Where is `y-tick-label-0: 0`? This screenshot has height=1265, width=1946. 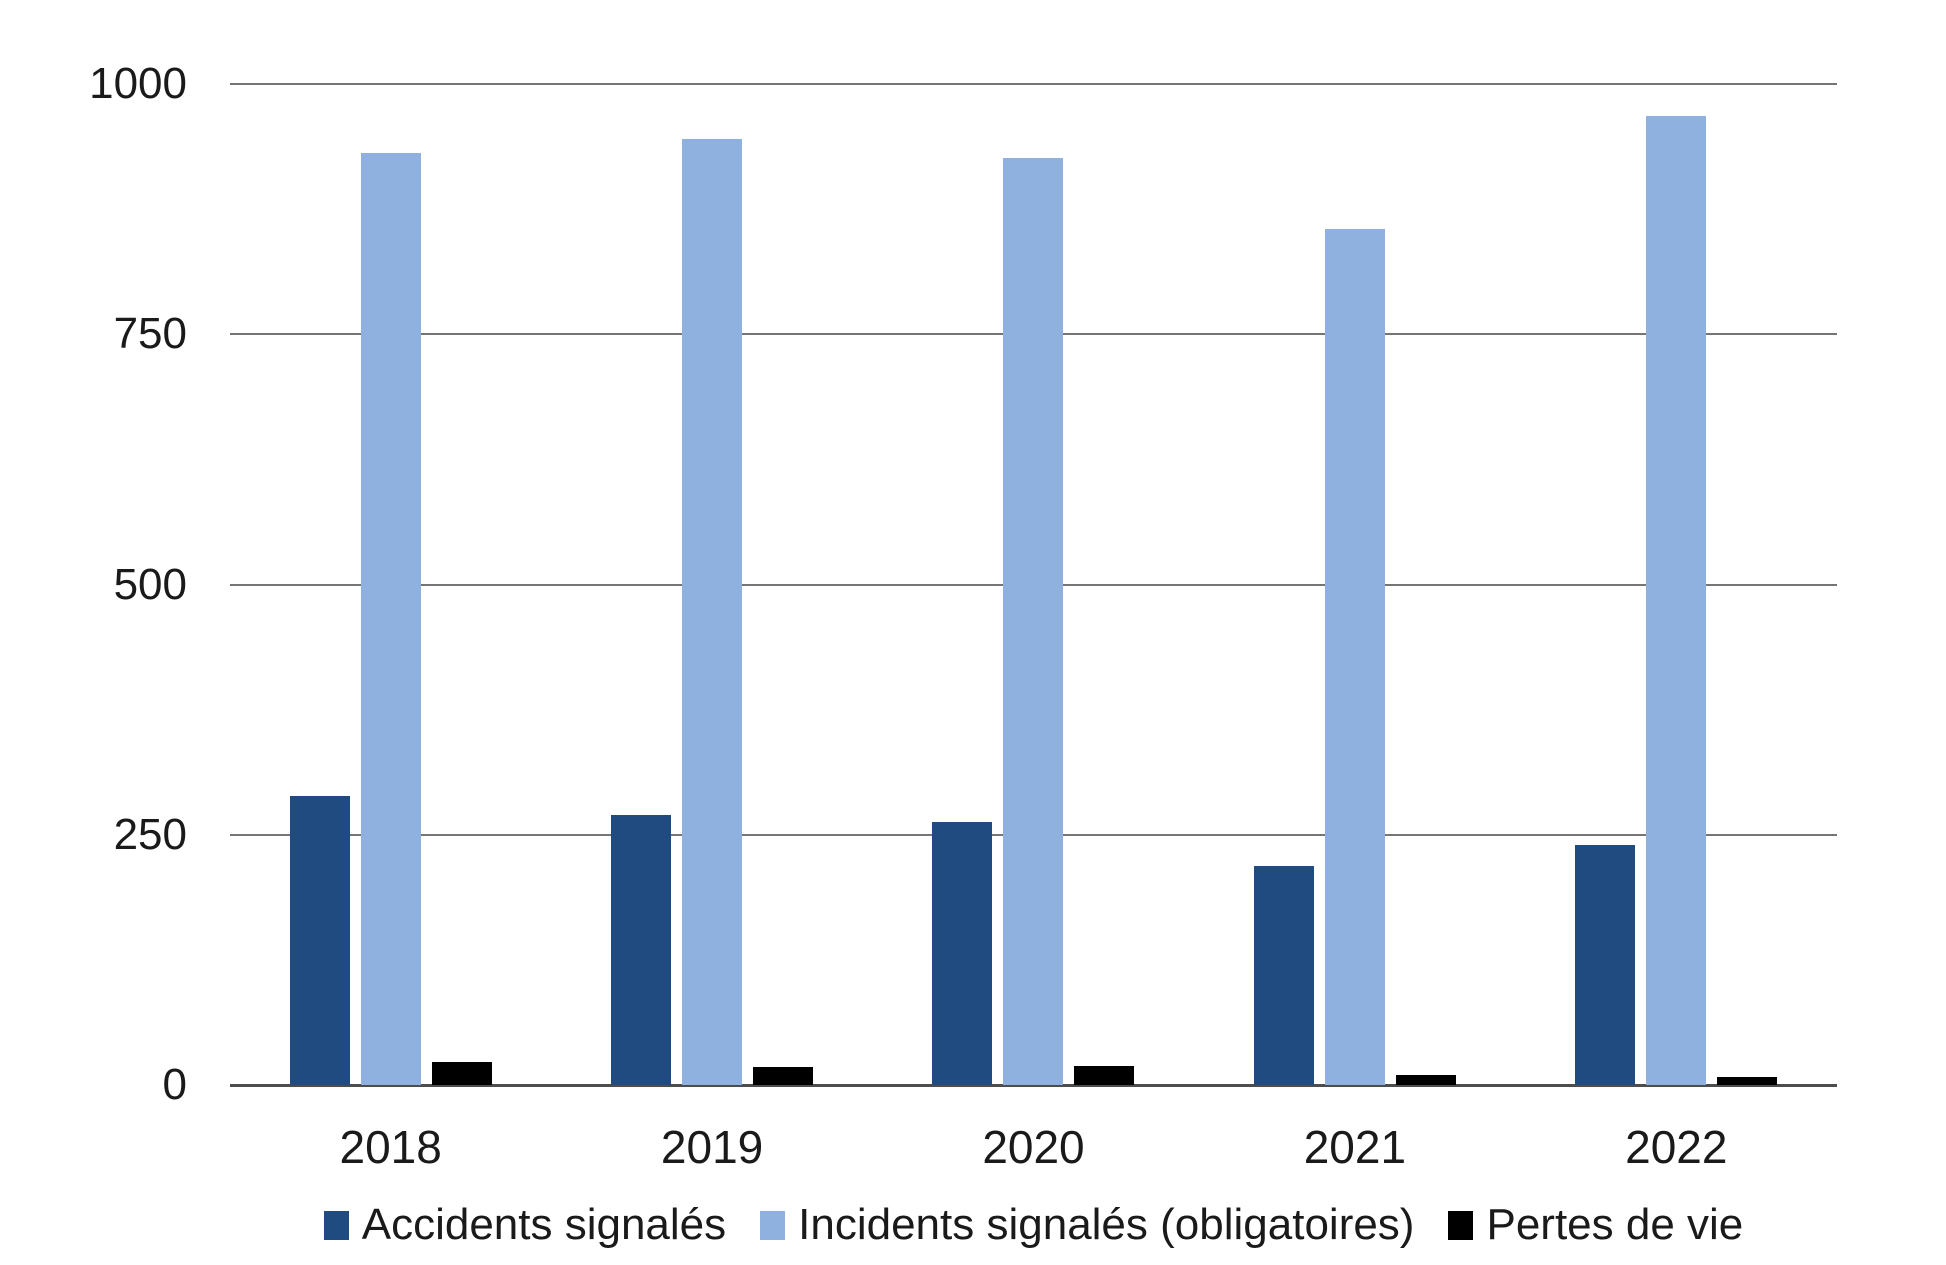
y-tick-label-0: 0 is located at coordinates (174, 1084).